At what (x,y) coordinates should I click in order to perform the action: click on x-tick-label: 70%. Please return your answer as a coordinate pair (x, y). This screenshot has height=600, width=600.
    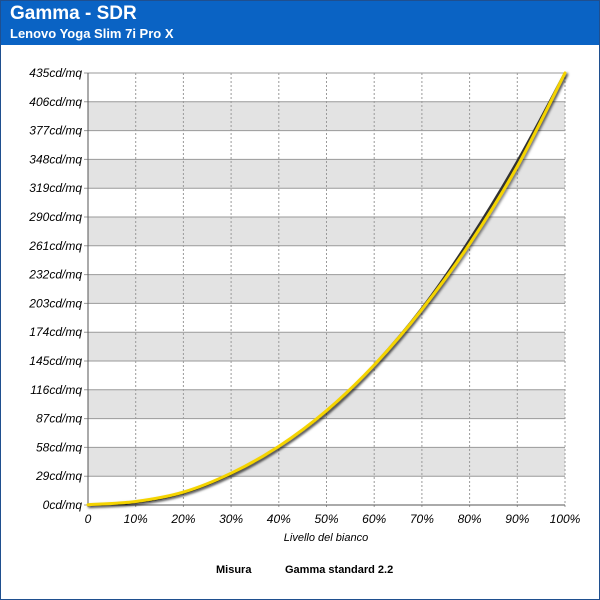
    Looking at the image, I should click on (422, 519).